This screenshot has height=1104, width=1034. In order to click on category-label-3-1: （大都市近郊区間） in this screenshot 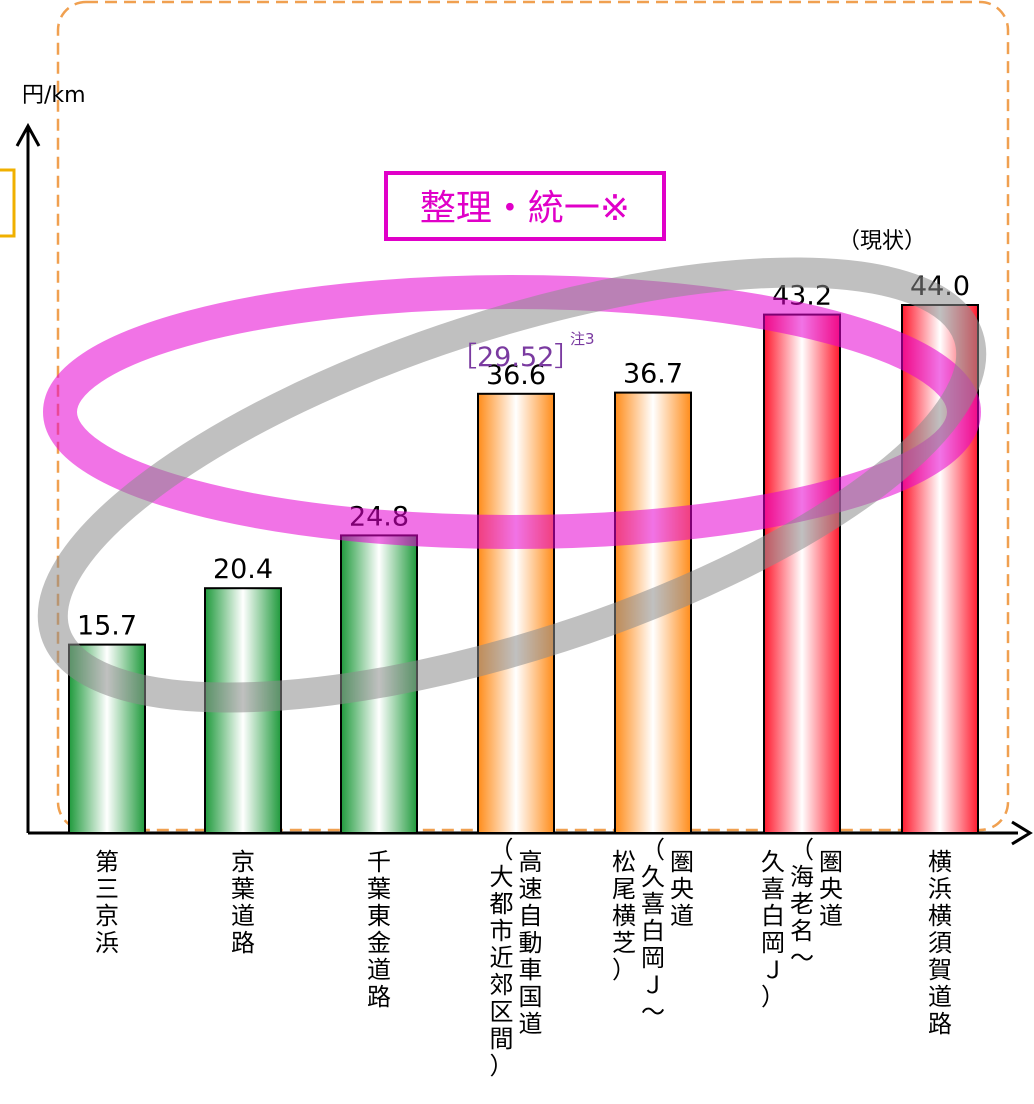, I will do `click(502, 958)`.